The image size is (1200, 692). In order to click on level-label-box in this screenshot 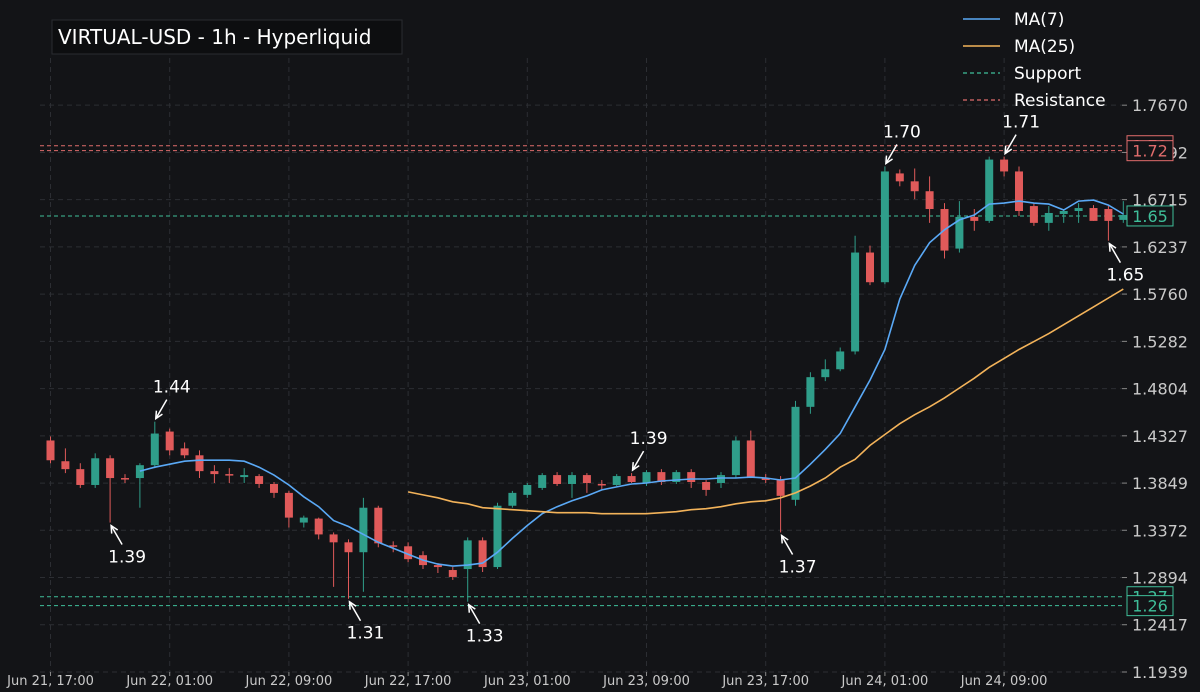, I will do `click(1150, 151)`.